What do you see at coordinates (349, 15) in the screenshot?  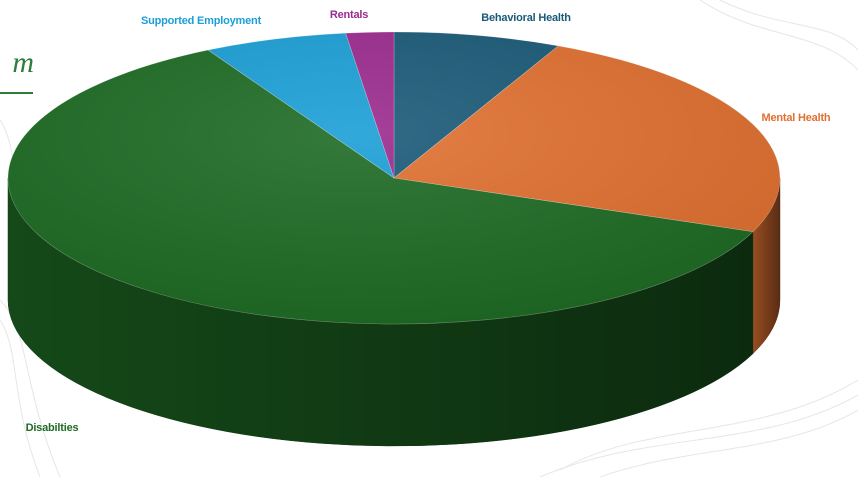 I see `pie-label-rentals: Rentals` at bounding box center [349, 15].